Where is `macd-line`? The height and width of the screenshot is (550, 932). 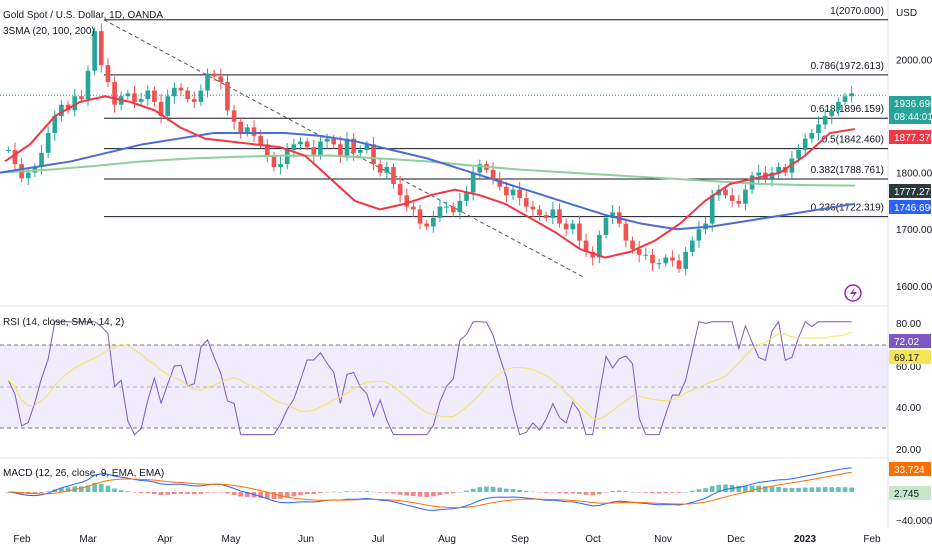 macd-line is located at coordinates (430, 489).